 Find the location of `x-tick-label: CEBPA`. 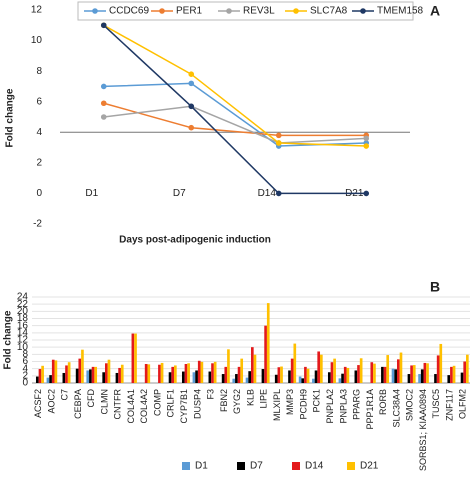

x-tick-label: CEBPA is located at coordinates (78, 404).